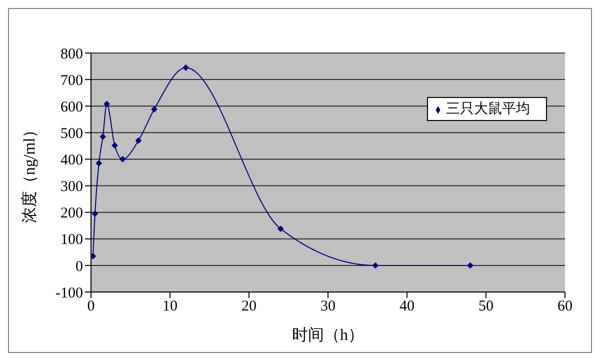 The height and width of the screenshot is (361, 600). I want to click on y-tick-label: 300, so click(71, 187).